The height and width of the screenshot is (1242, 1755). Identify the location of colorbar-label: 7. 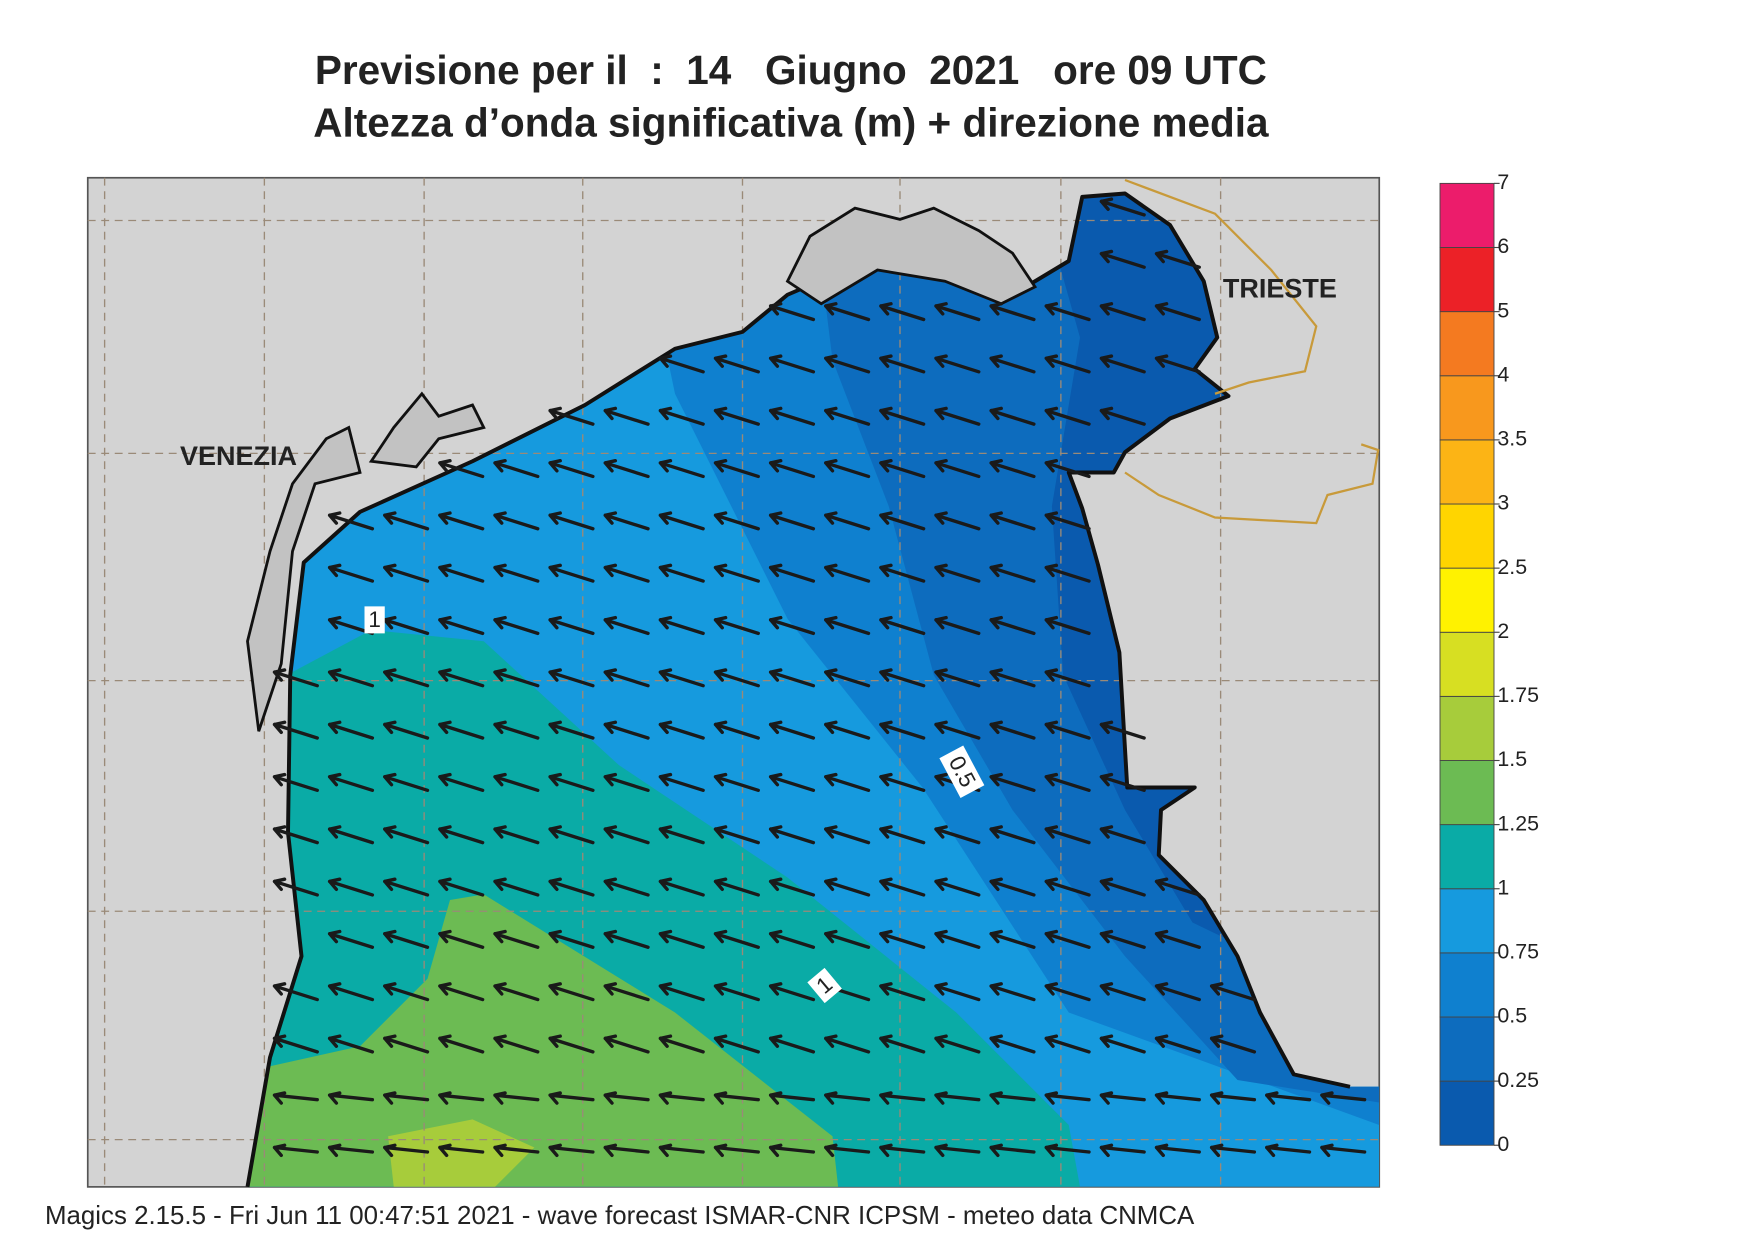
(1503, 182).